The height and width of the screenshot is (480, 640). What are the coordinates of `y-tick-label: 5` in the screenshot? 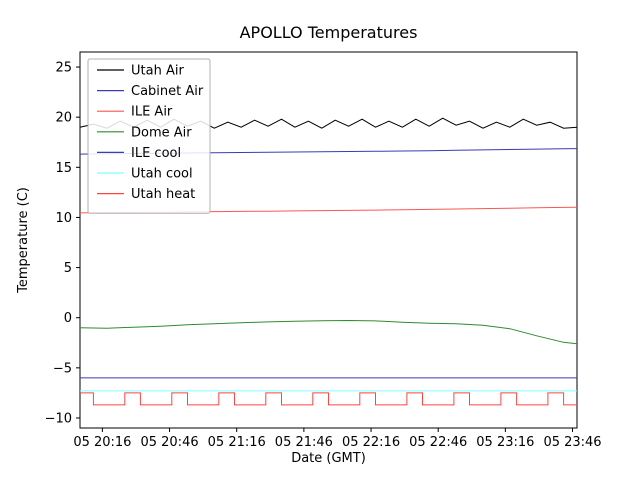 It's located at (68, 268).